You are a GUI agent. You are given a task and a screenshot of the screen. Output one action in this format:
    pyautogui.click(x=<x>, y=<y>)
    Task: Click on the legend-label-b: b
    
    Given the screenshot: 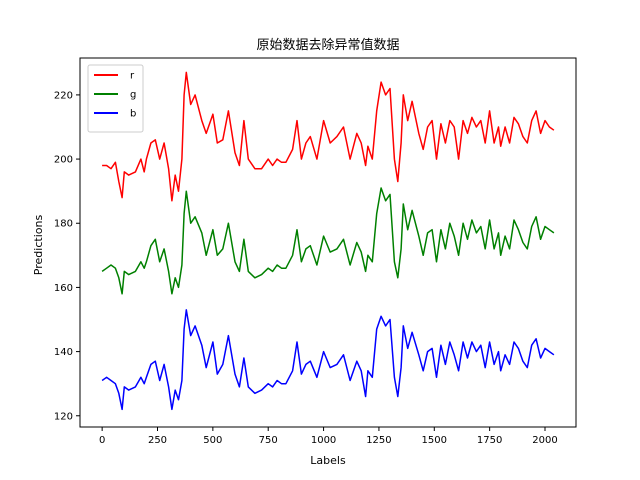 What is the action you would take?
    pyautogui.click(x=133, y=114)
    